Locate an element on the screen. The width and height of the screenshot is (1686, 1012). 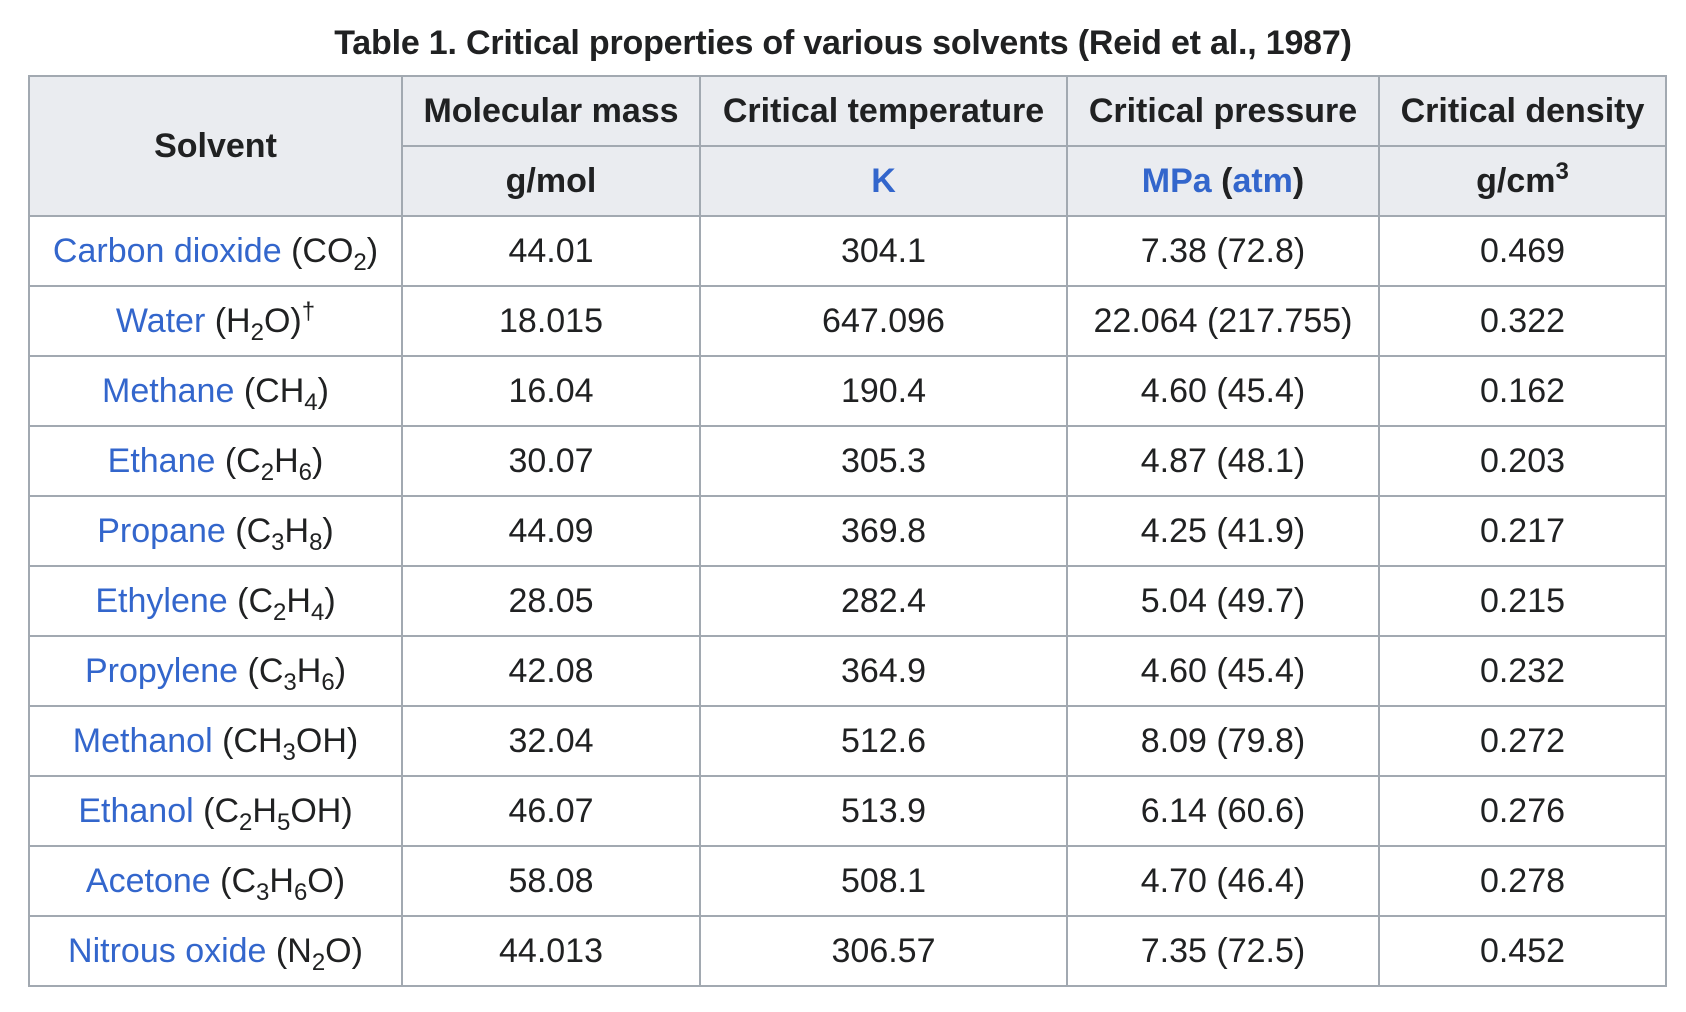
critical-temperature-cell: 306.57 is located at coordinates (883, 951).